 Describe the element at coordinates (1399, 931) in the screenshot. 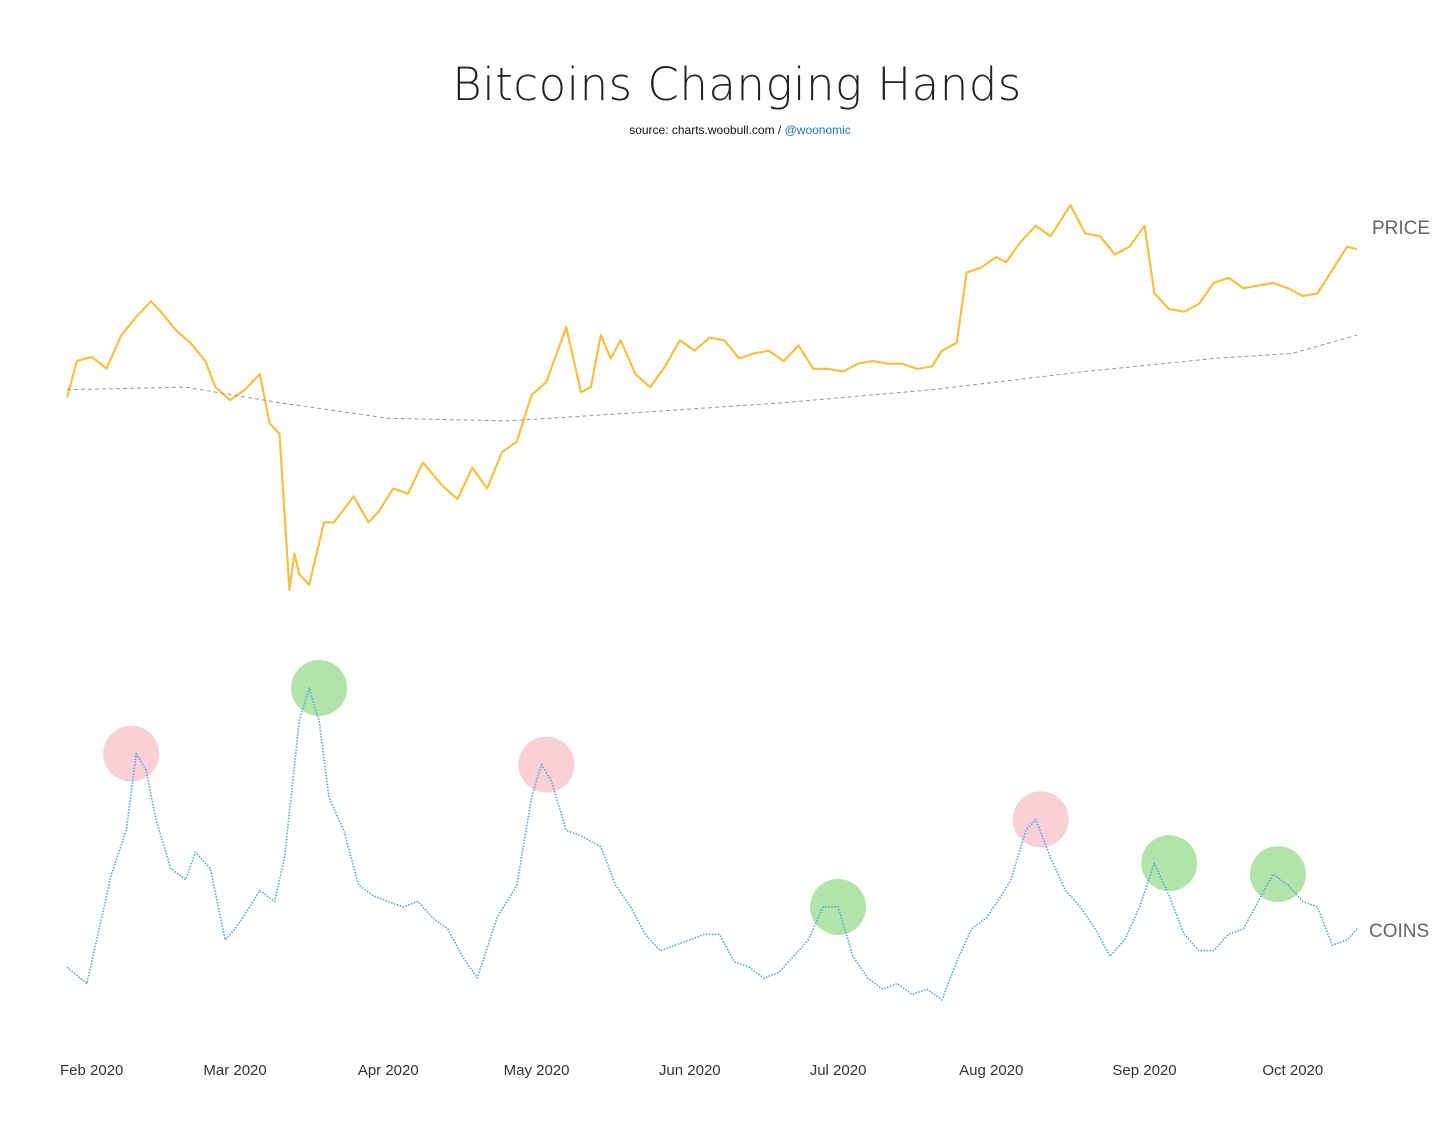

I see `coins-series-label: COINS` at that location.